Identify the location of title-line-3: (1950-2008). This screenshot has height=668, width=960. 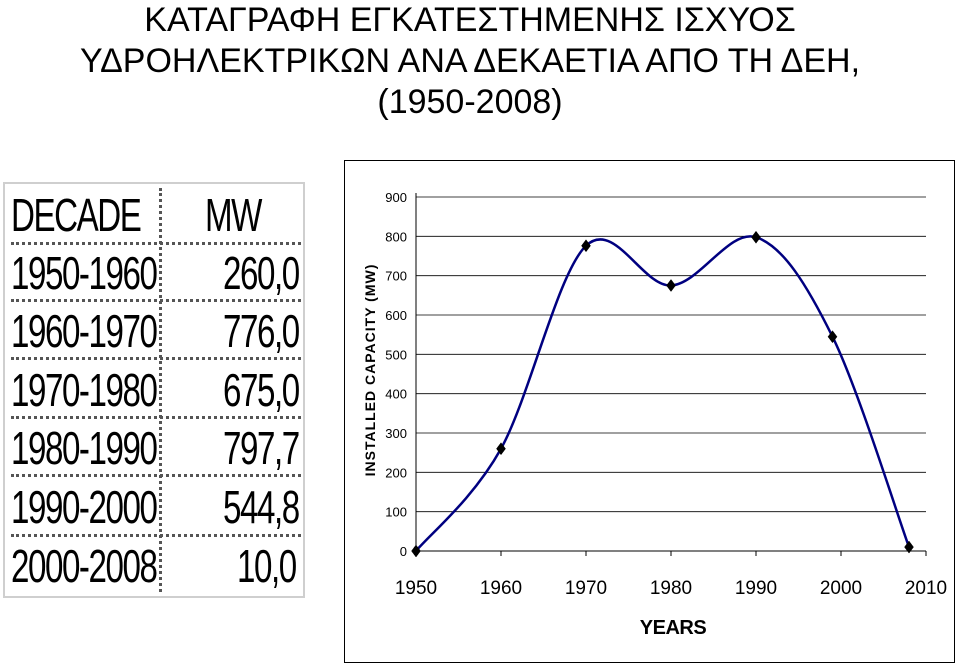
(470, 102).